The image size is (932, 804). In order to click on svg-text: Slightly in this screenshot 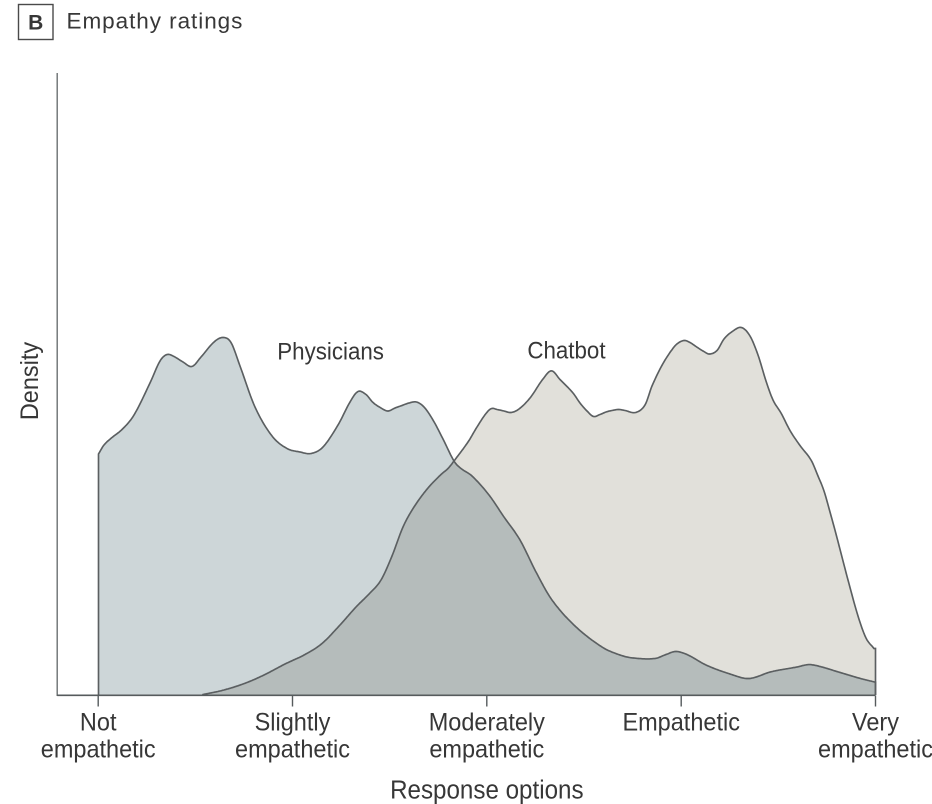, I will do `click(293, 723)`.